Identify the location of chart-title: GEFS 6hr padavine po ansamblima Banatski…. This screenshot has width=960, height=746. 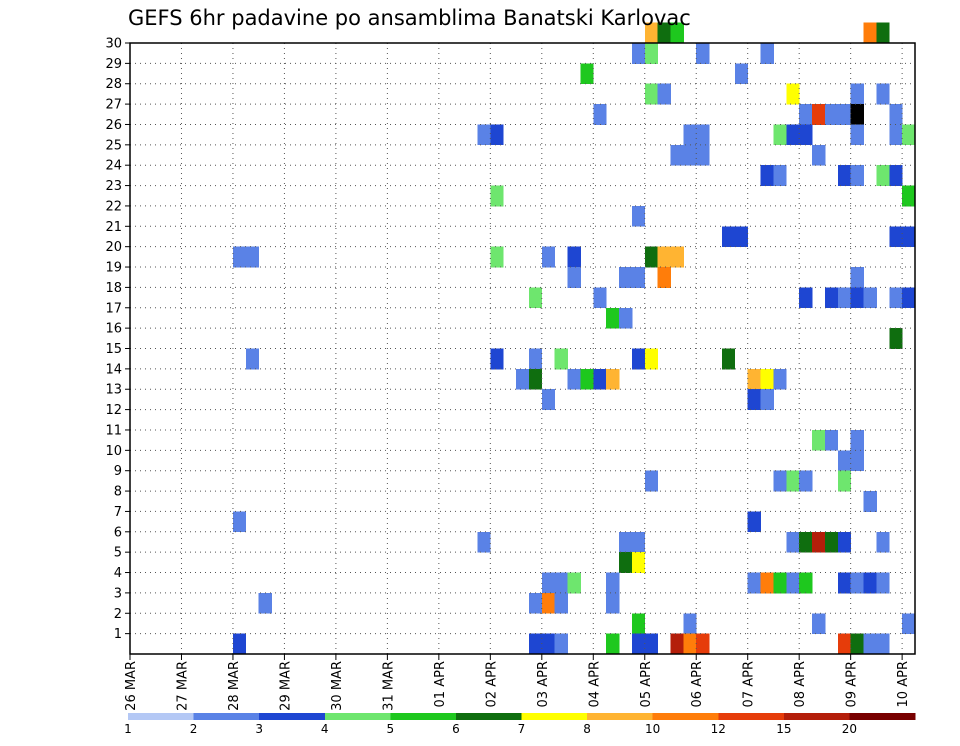
(409, 18).